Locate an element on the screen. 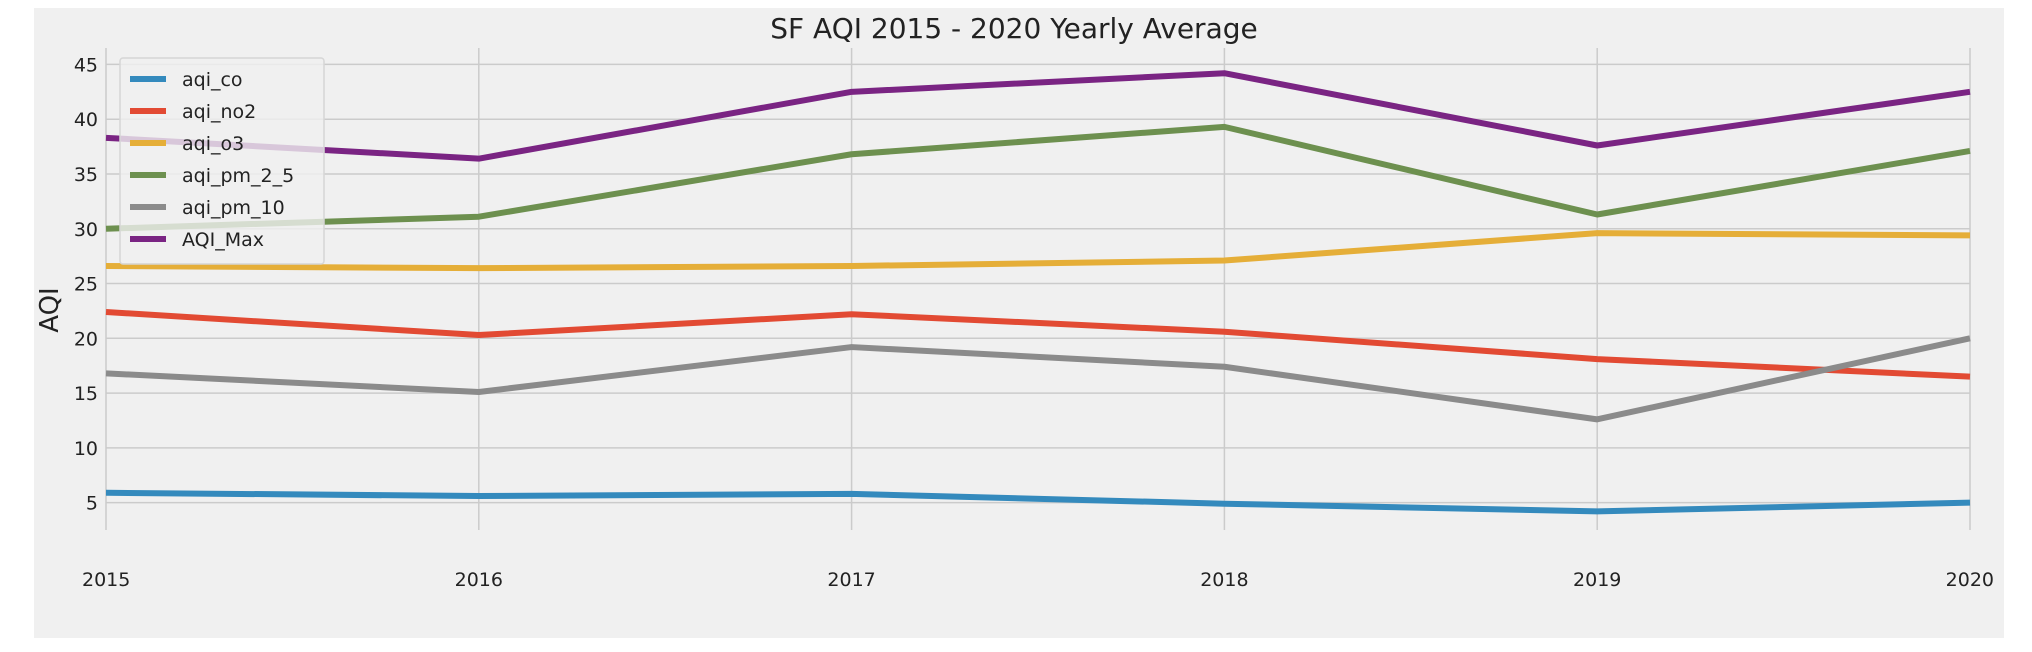  legend-label: aqi_co is located at coordinates (212, 80).